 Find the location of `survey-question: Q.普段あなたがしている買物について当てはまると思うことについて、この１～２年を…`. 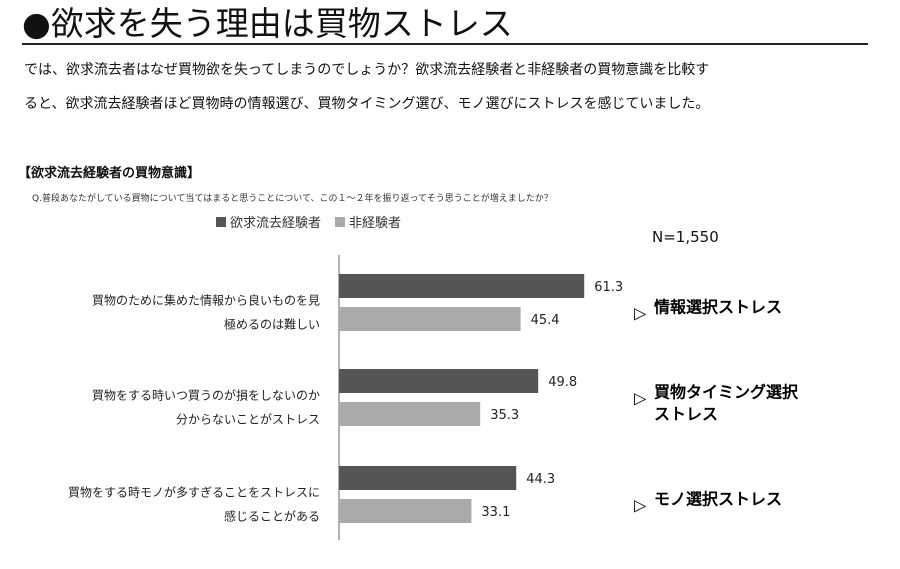

survey-question: Q.普段あなたがしている買物について当てはまると思うことについて、この１～２年を… is located at coordinates (292, 199).